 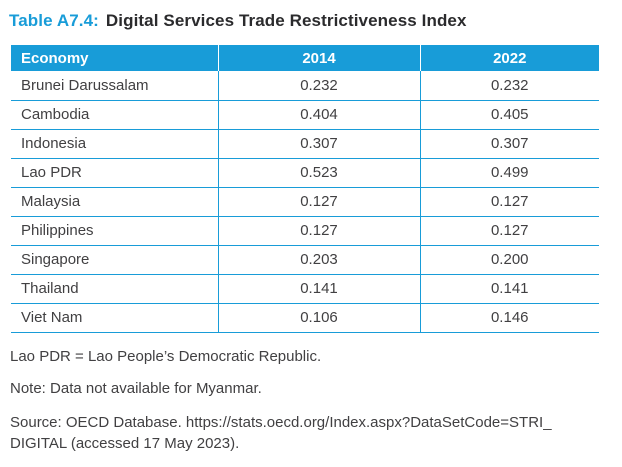 What do you see at coordinates (318, 115) in the screenshot?
I see `value-2014-cell: 0.404` at bounding box center [318, 115].